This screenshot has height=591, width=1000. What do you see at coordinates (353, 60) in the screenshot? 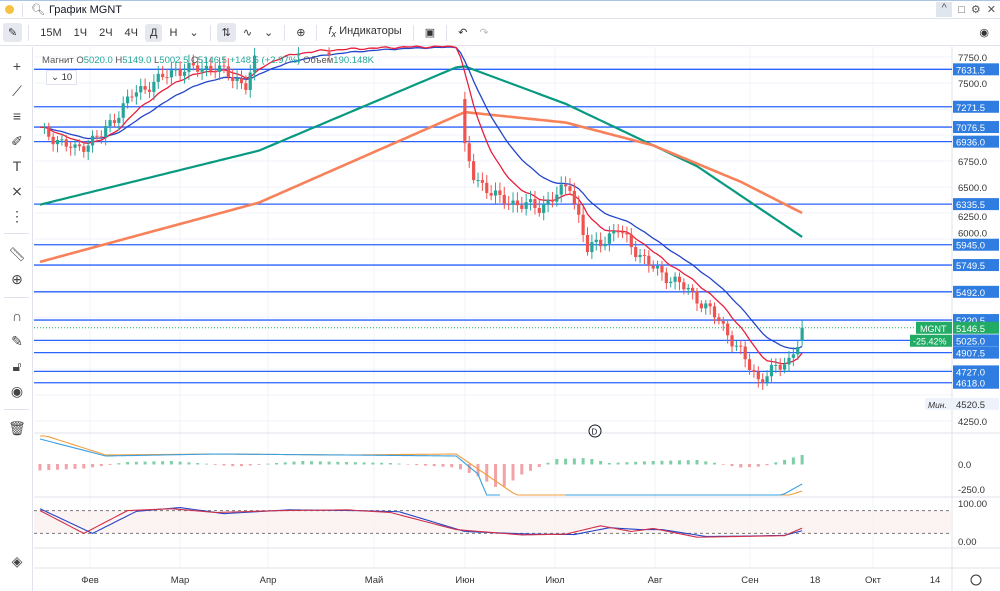
I see `volume-value: 190.148K` at bounding box center [353, 60].